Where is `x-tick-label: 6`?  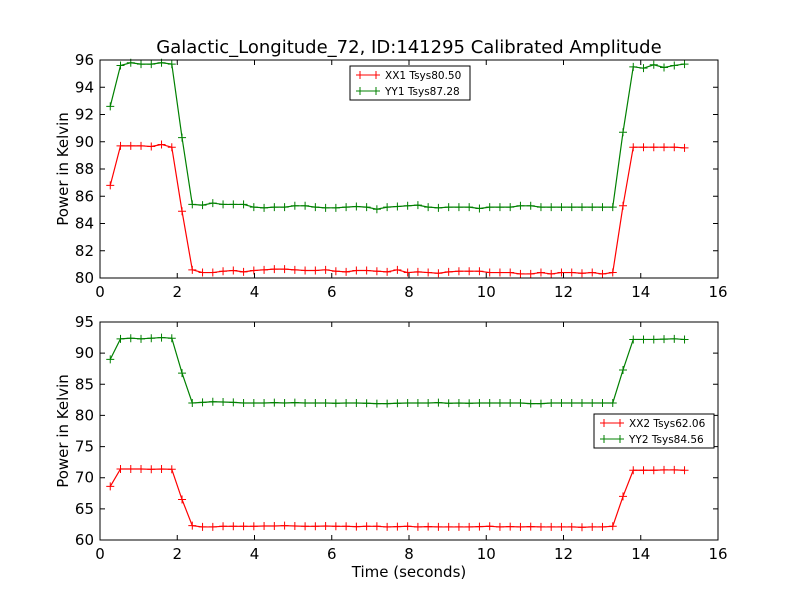 x-tick-label: 6 is located at coordinates (332, 554).